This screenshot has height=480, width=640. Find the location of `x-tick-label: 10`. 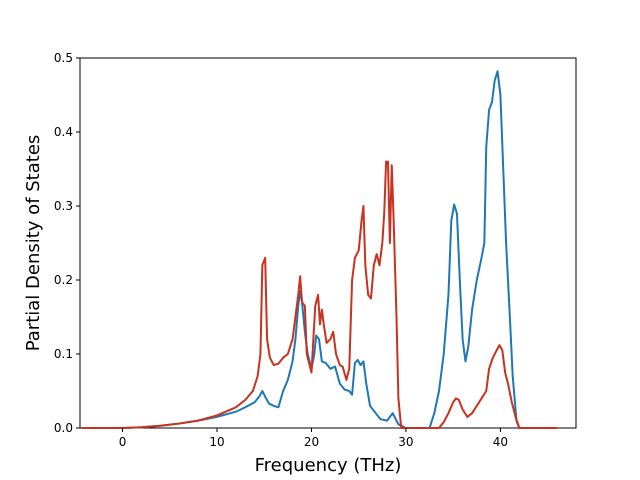

x-tick-label: 10 is located at coordinates (216, 442).